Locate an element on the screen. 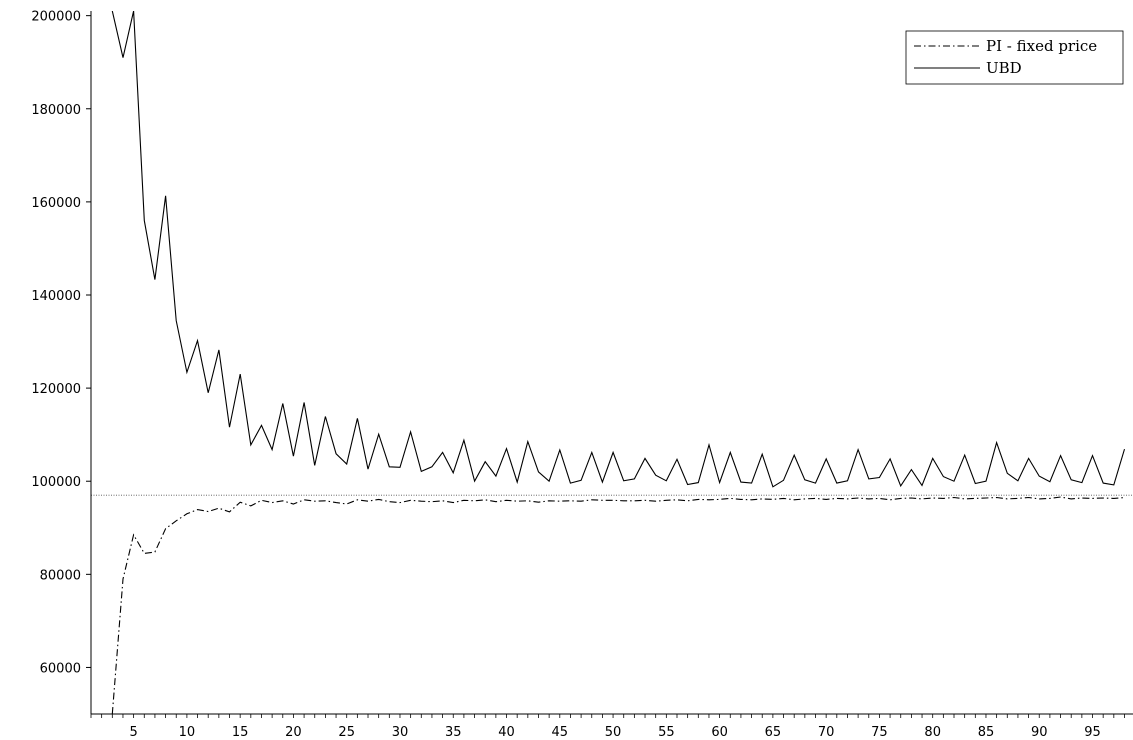  y-tick-label: 100000 is located at coordinates (56, 482).